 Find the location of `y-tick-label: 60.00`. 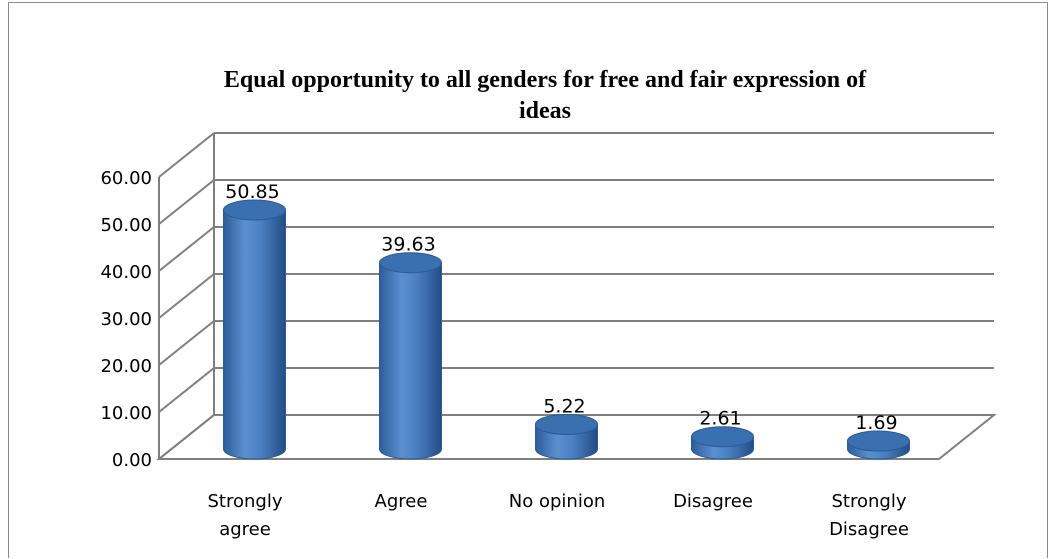

y-tick-label: 60.00 is located at coordinates (126, 178).